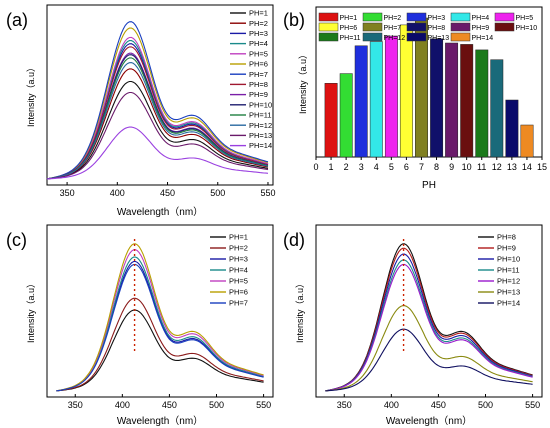 The image size is (550, 428). What do you see at coordinates (395, 38) in the screenshot?
I see `panel-b-legend-label-ph-12: PH=12` at bounding box center [395, 38].